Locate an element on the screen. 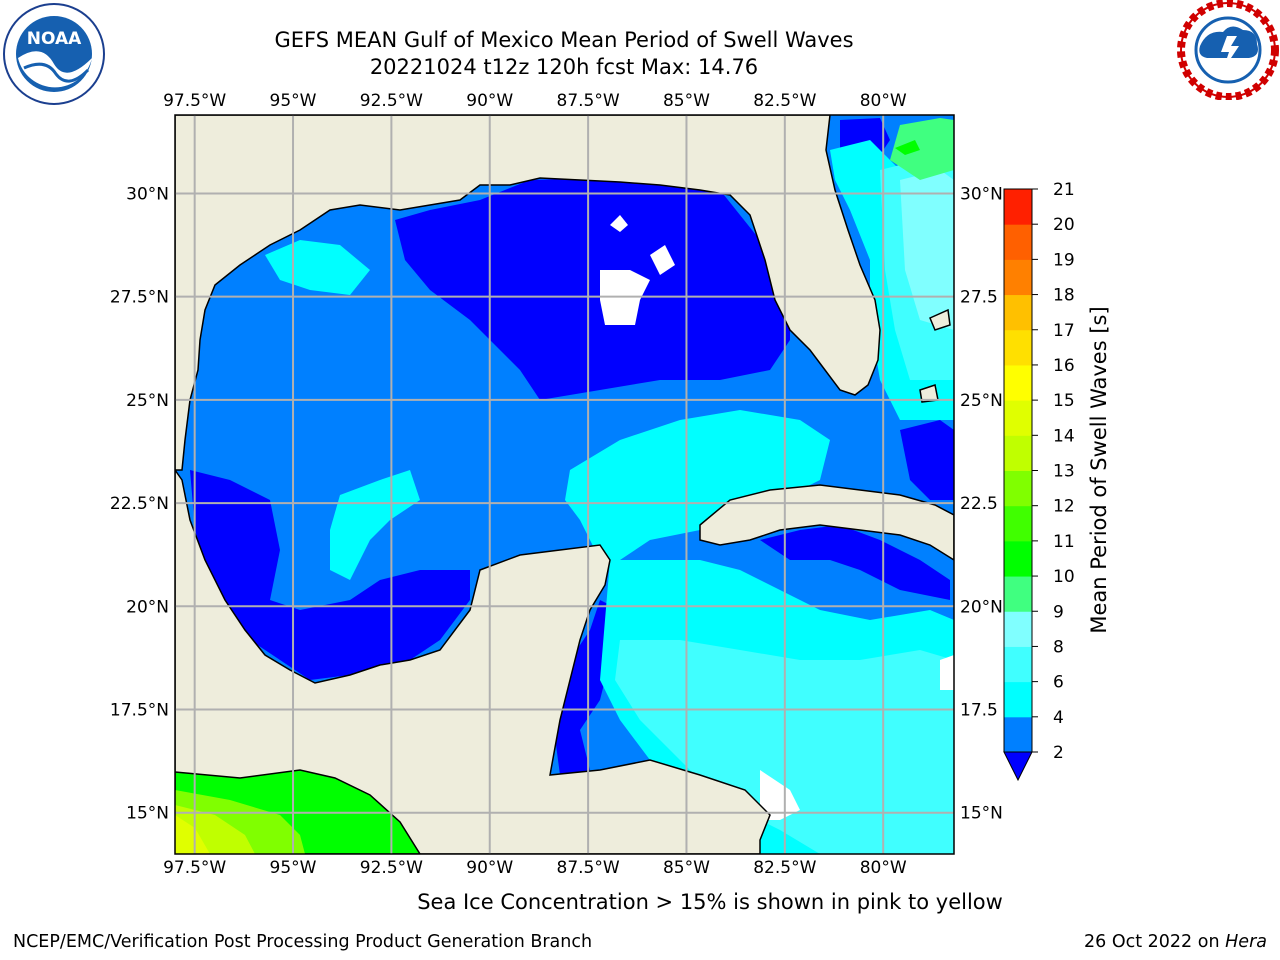 Image resolution: width=1280 pixels, height=960 pixels. footer-date: 26 Oct 2022 on Hera is located at coordinates (1175, 942).